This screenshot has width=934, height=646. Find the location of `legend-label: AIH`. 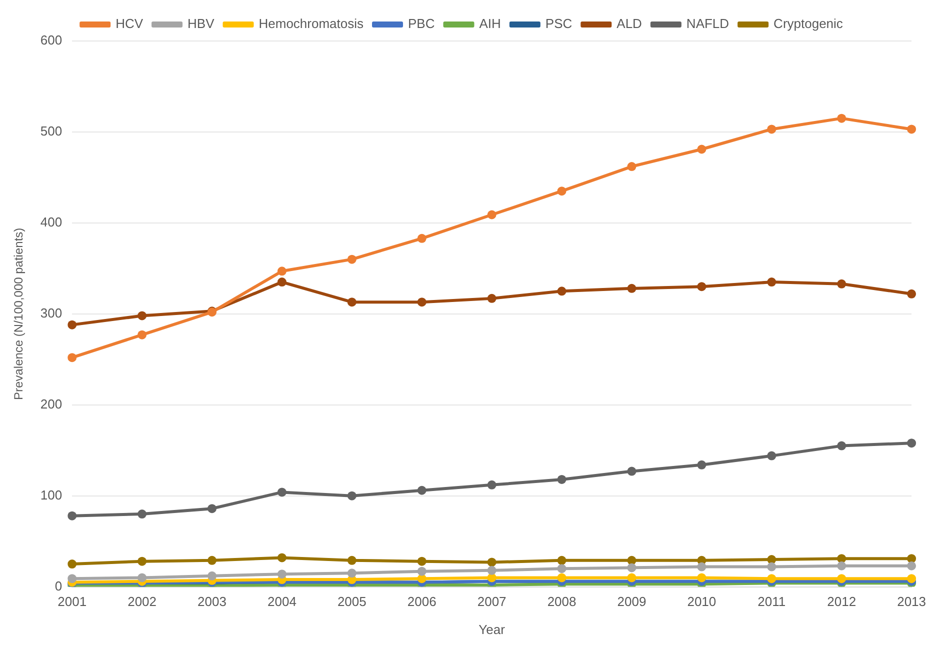

legend-label: AIH is located at coordinates (490, 24).